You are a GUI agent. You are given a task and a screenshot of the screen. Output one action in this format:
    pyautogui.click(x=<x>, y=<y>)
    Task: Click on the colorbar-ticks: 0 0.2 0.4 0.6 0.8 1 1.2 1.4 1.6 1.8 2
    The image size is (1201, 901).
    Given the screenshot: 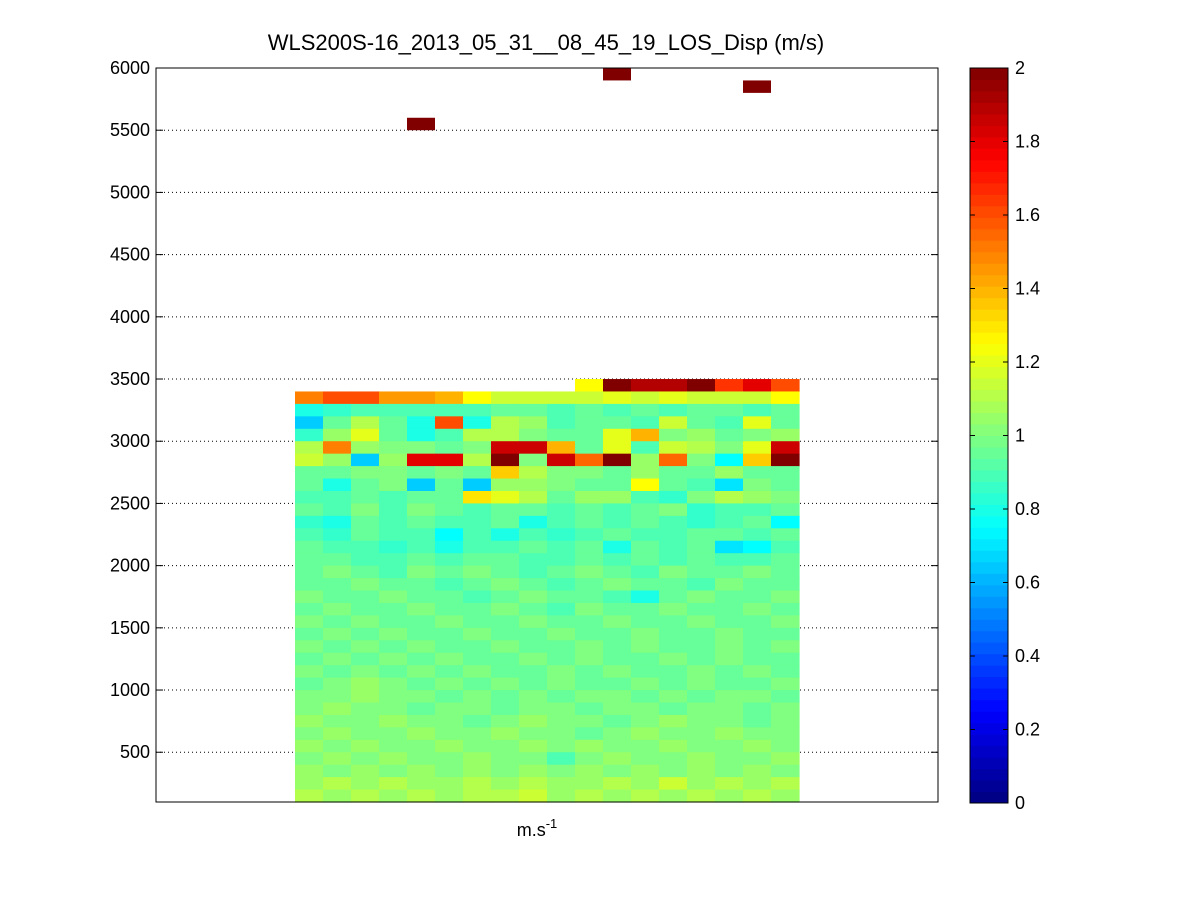 What is the action you would take?
    pyautogui.click(x=1005, y=435)
    